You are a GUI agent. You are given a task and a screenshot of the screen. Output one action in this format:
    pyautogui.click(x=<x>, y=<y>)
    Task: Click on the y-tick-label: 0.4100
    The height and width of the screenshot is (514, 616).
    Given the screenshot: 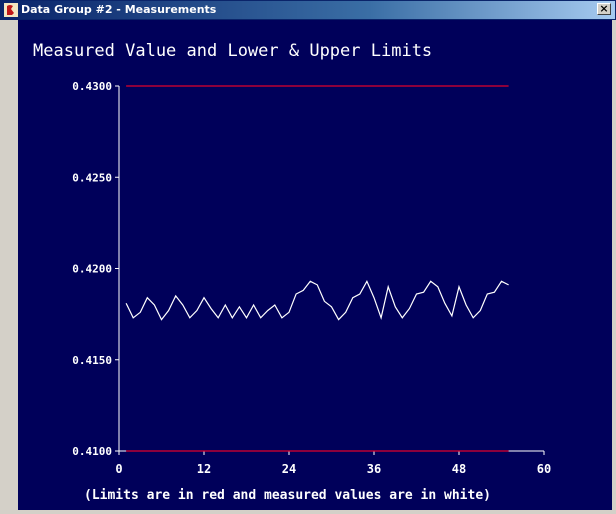 What is the action you would take?
    pyautogui.click(x=92, y=451)
    